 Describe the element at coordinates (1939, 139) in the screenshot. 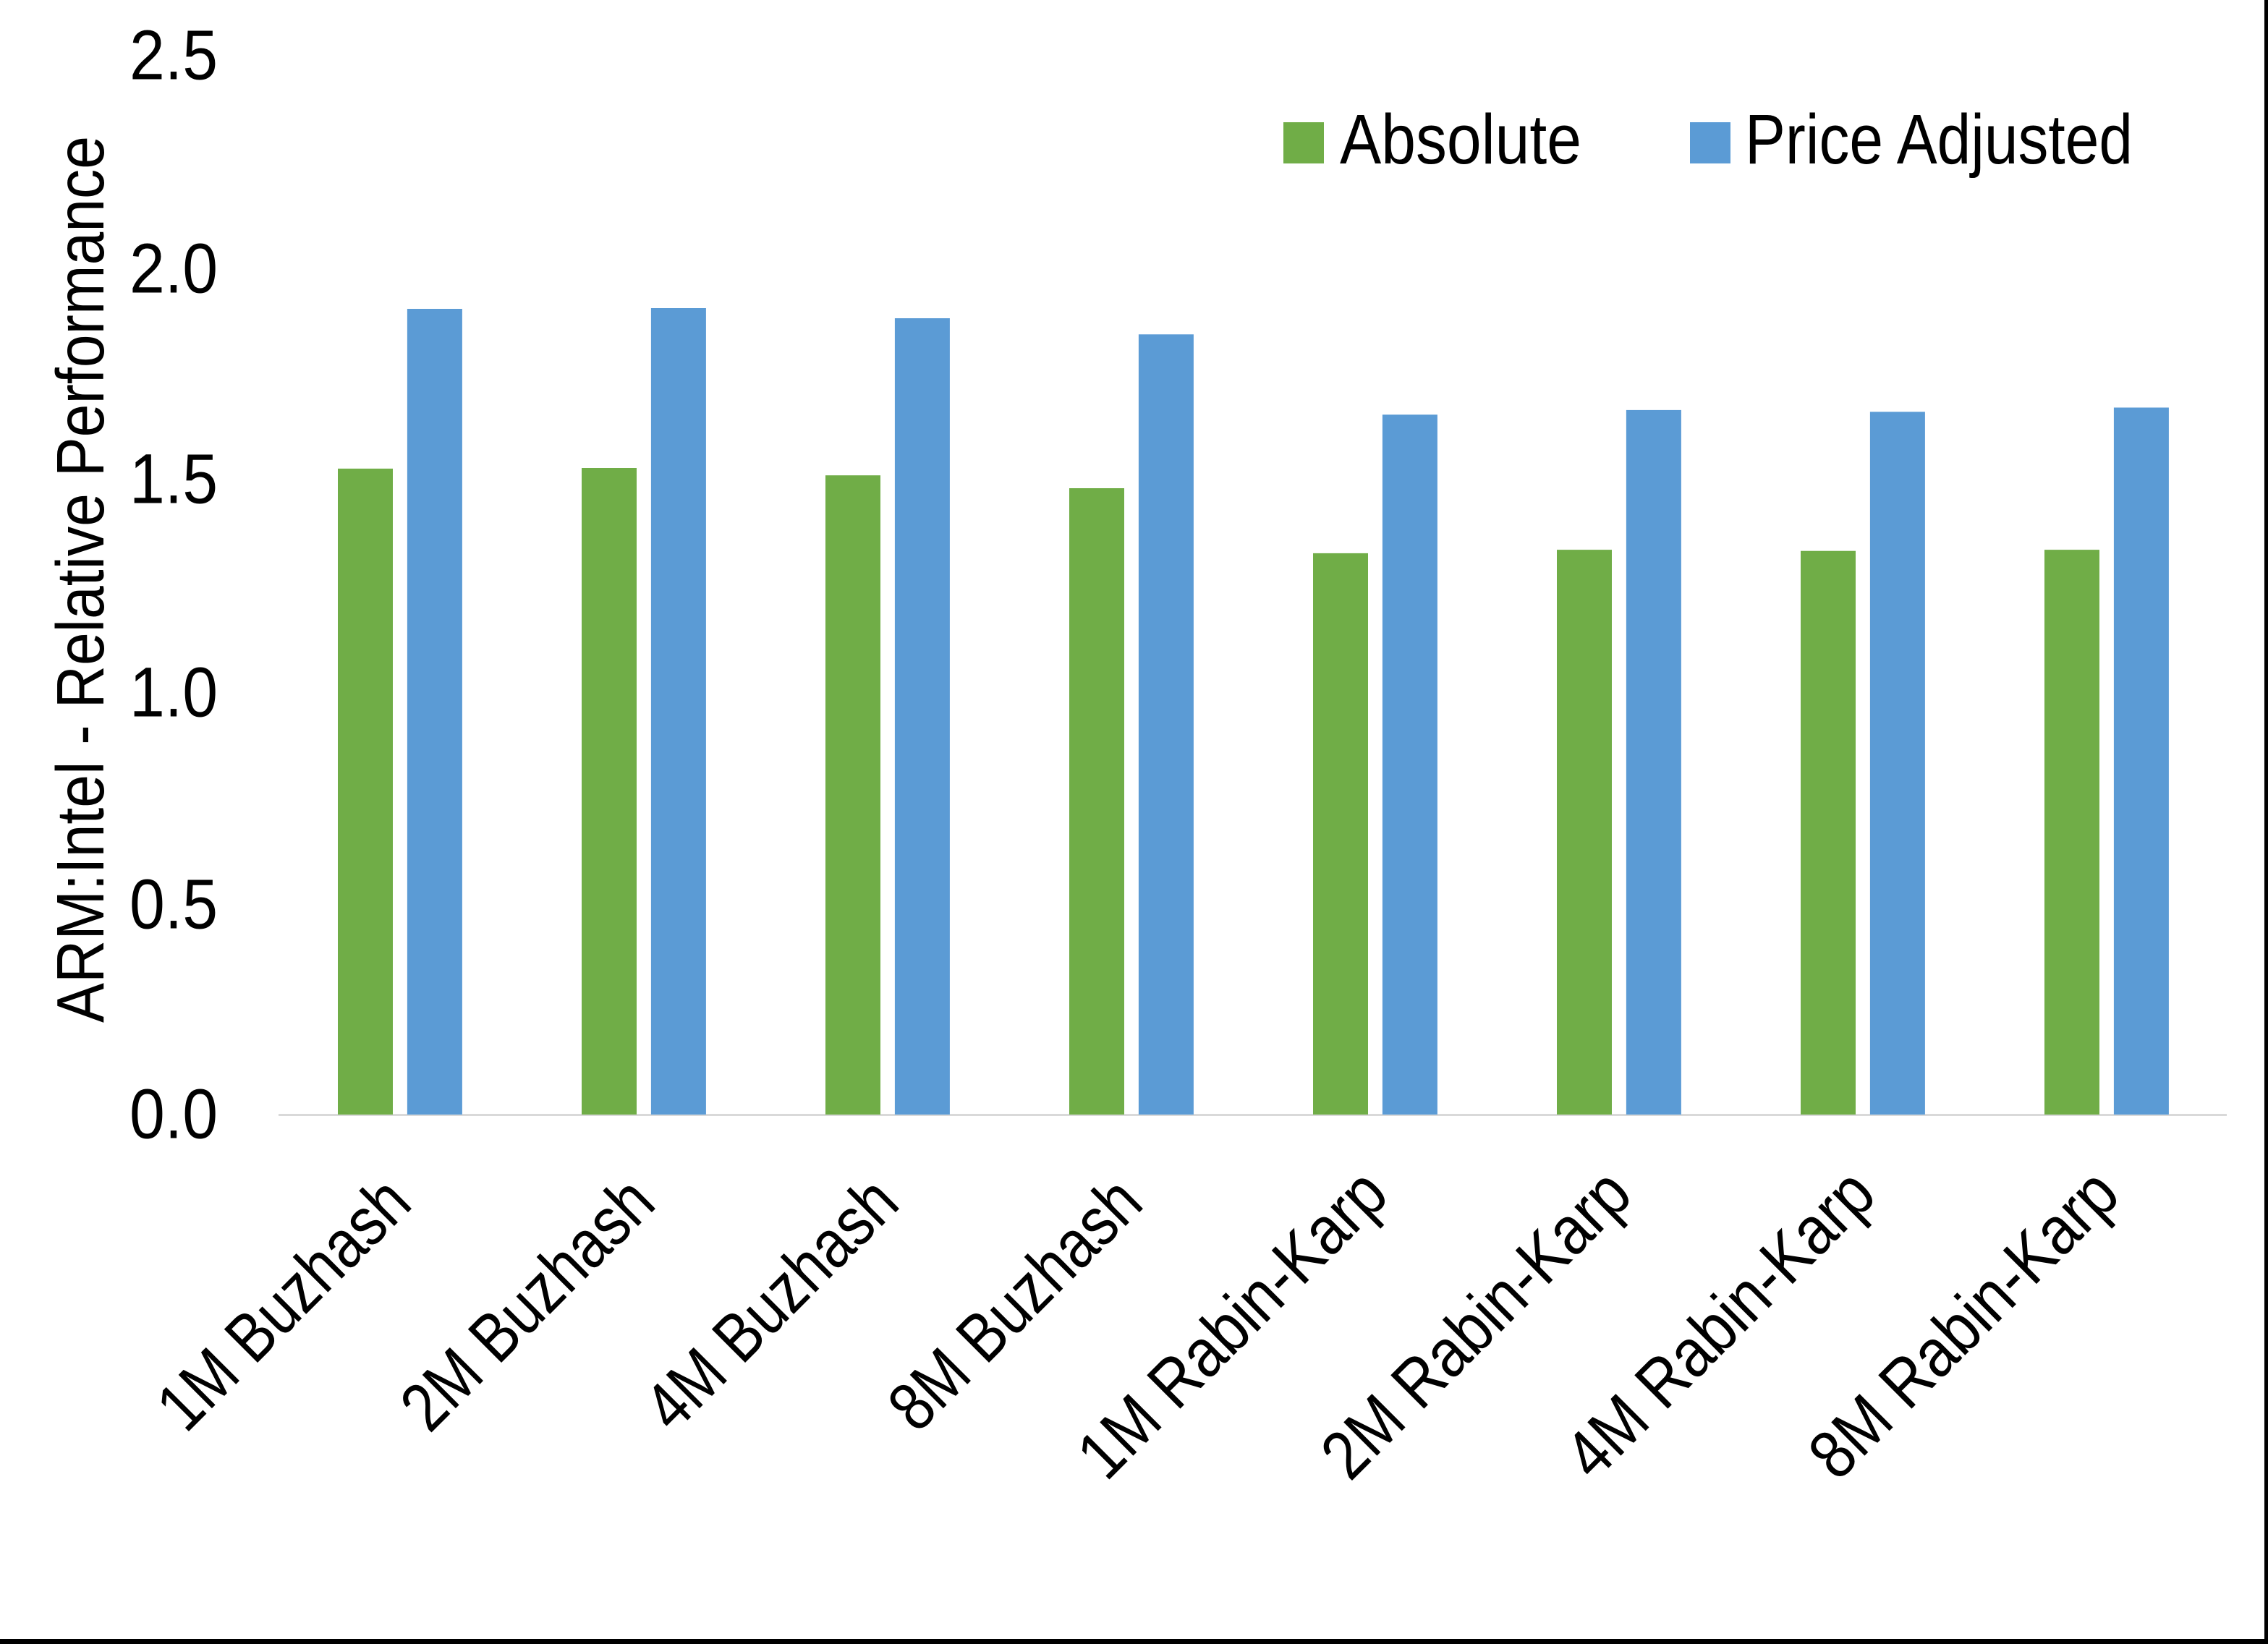

I see `svg-text: Price Adjusted` at that location.